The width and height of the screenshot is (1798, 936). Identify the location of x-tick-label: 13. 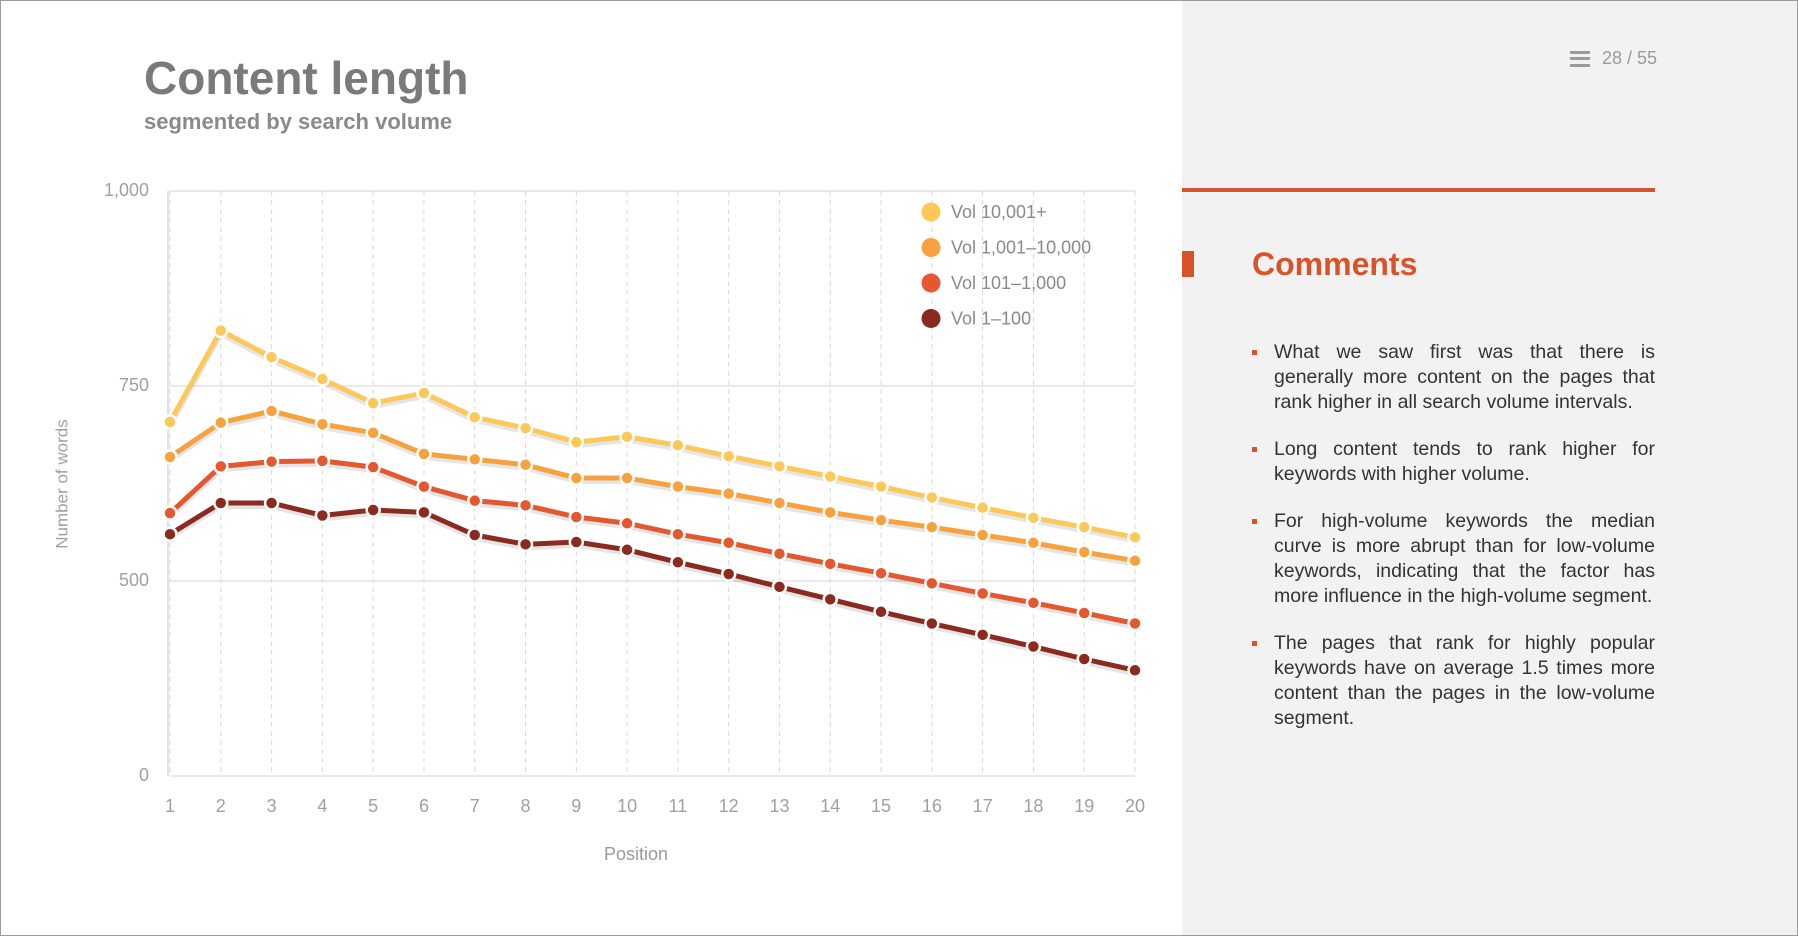
(779, 806).